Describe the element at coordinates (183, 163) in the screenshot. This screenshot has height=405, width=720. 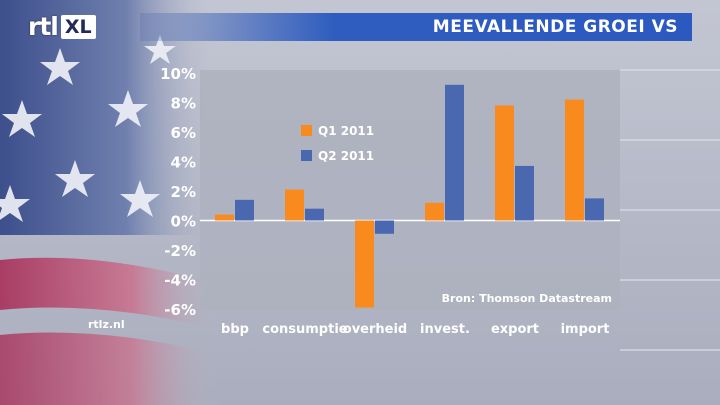
I see `y-tick-label: 4%` at that location.